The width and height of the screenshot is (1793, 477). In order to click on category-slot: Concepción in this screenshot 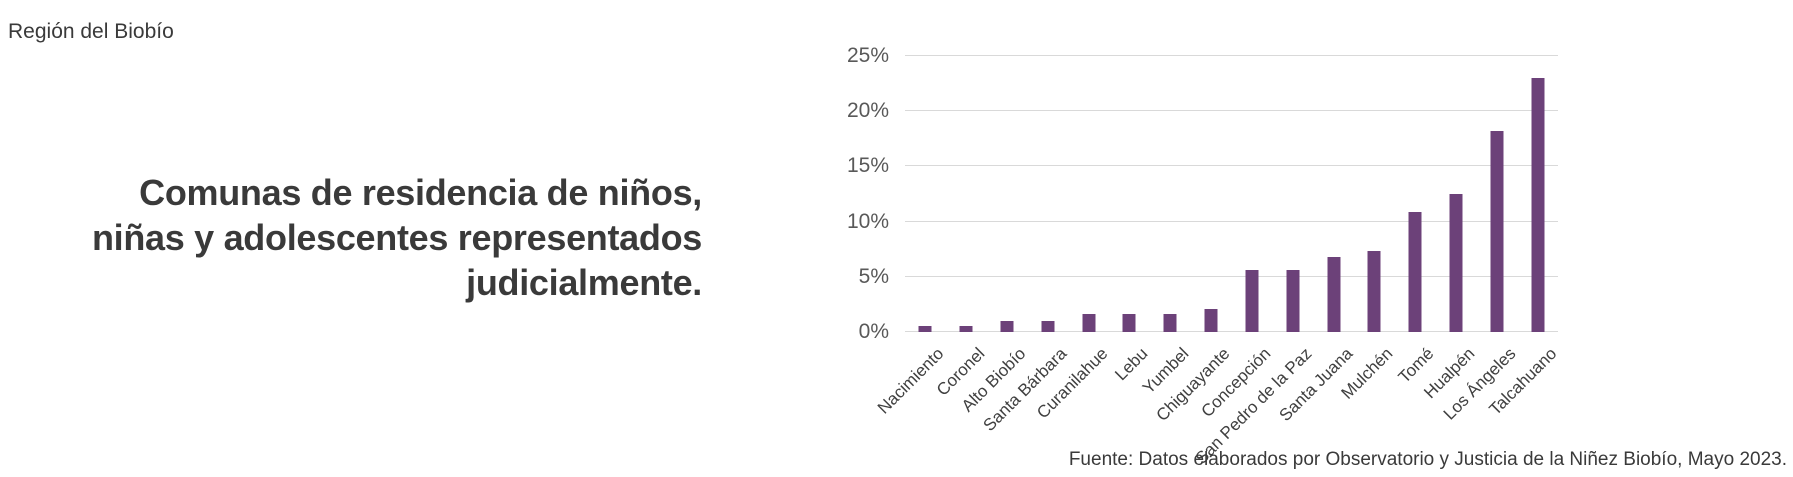, I will do `click(1235, 238)`.